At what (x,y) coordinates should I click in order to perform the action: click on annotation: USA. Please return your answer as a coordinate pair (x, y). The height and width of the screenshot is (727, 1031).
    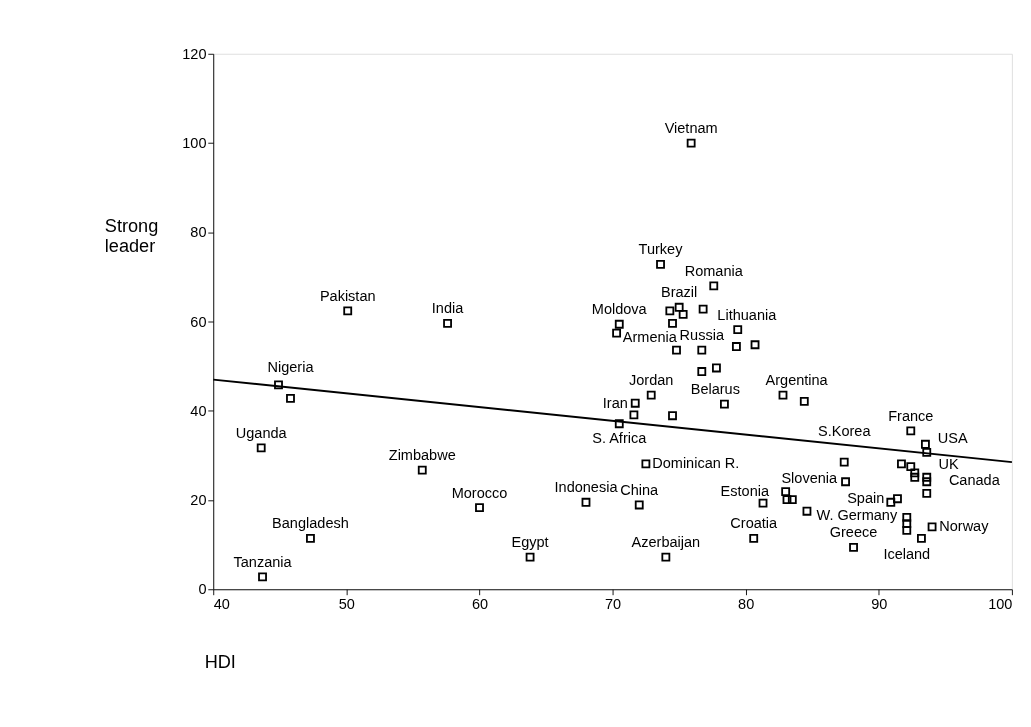
    Looking at the image, I should click on (952, 438).